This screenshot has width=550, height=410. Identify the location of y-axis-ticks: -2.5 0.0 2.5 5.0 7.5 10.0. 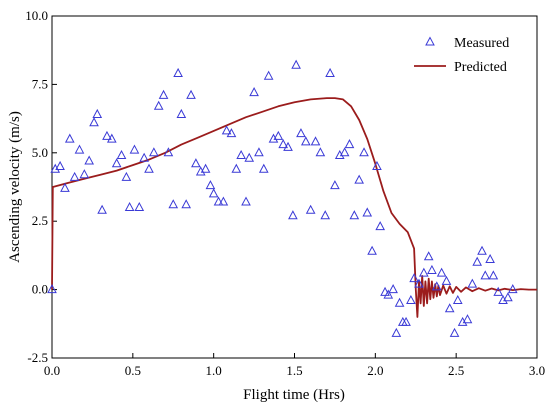
(41, 186).